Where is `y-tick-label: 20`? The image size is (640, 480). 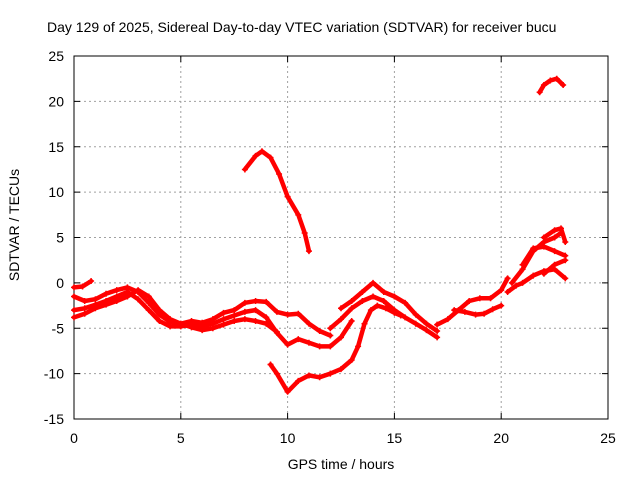
y-tick-label: 20 is located at coordinates (56, 101).